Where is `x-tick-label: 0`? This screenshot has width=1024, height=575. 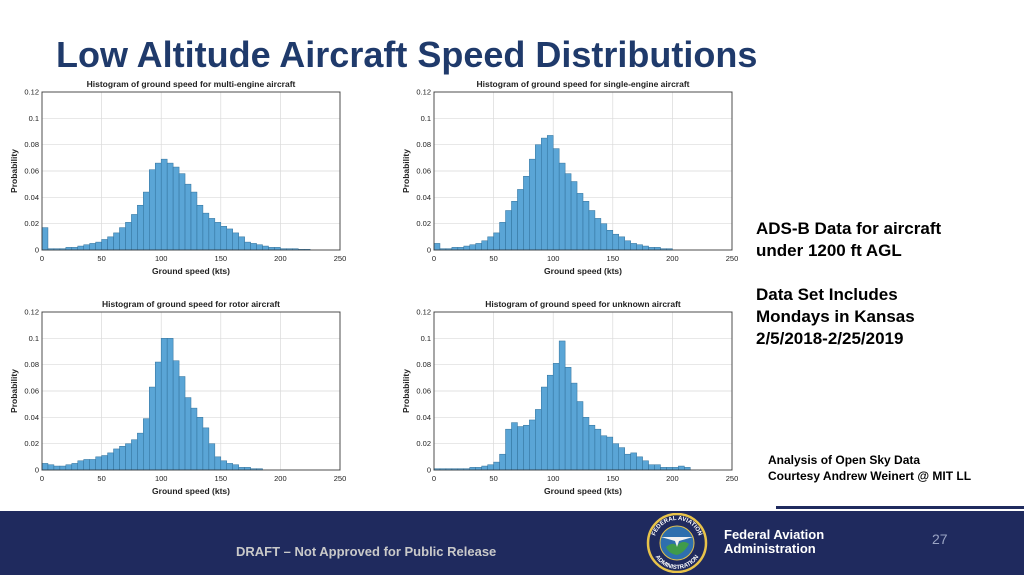
x-tick-label: 0 is located at coordinates (434, 258).